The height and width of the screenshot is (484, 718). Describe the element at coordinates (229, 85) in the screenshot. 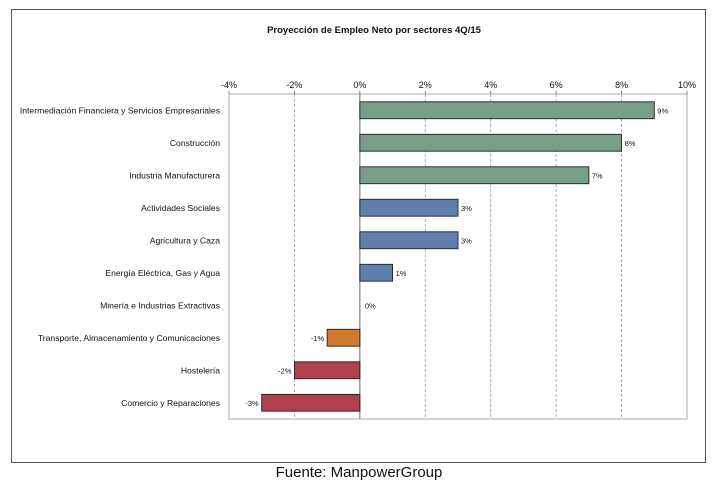

I see `tick-label: -4%` at that location.